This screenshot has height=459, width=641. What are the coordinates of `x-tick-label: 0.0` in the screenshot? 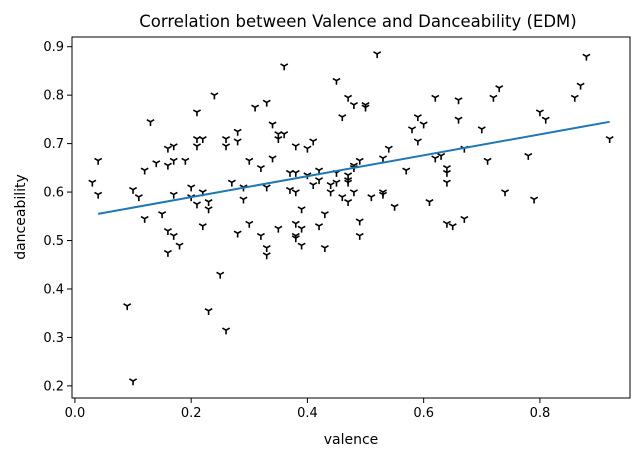 It's located at (75, 413).